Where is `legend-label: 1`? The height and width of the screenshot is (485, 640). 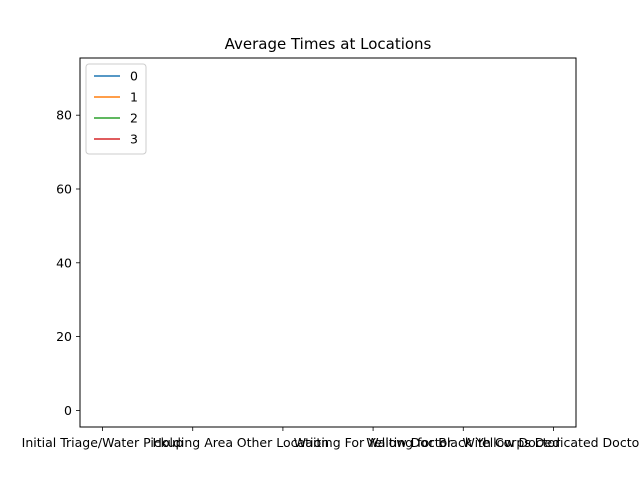
legend-label: 1 is located at coordinates (134, 97).